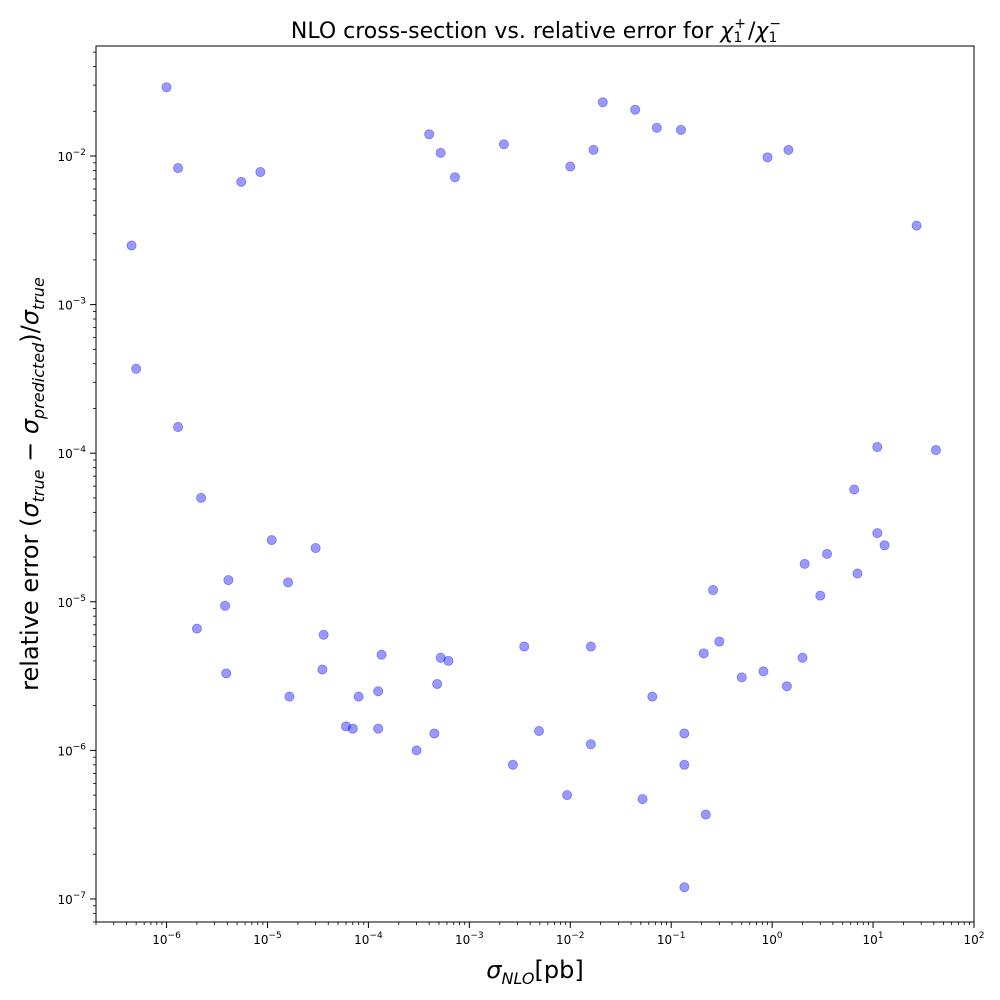 The image size is (1000, 1000). What do you see at coordinates (570, 939) in the screenshot?
I see `x-tick-label: 10⁻²` at bounding box center [570, 939].